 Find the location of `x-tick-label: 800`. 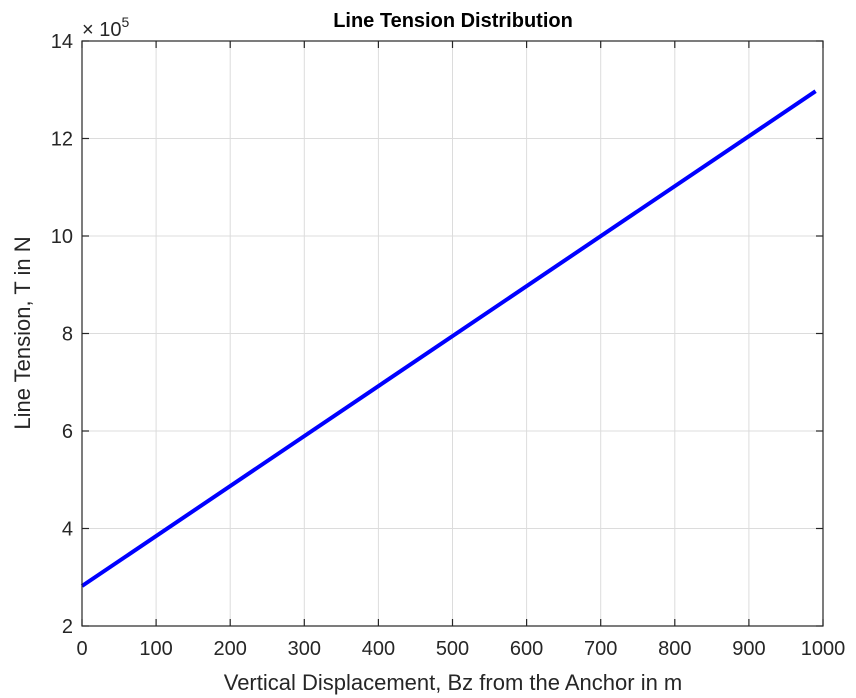

x-tick-label: 800 is located at coordinates (674, 649).